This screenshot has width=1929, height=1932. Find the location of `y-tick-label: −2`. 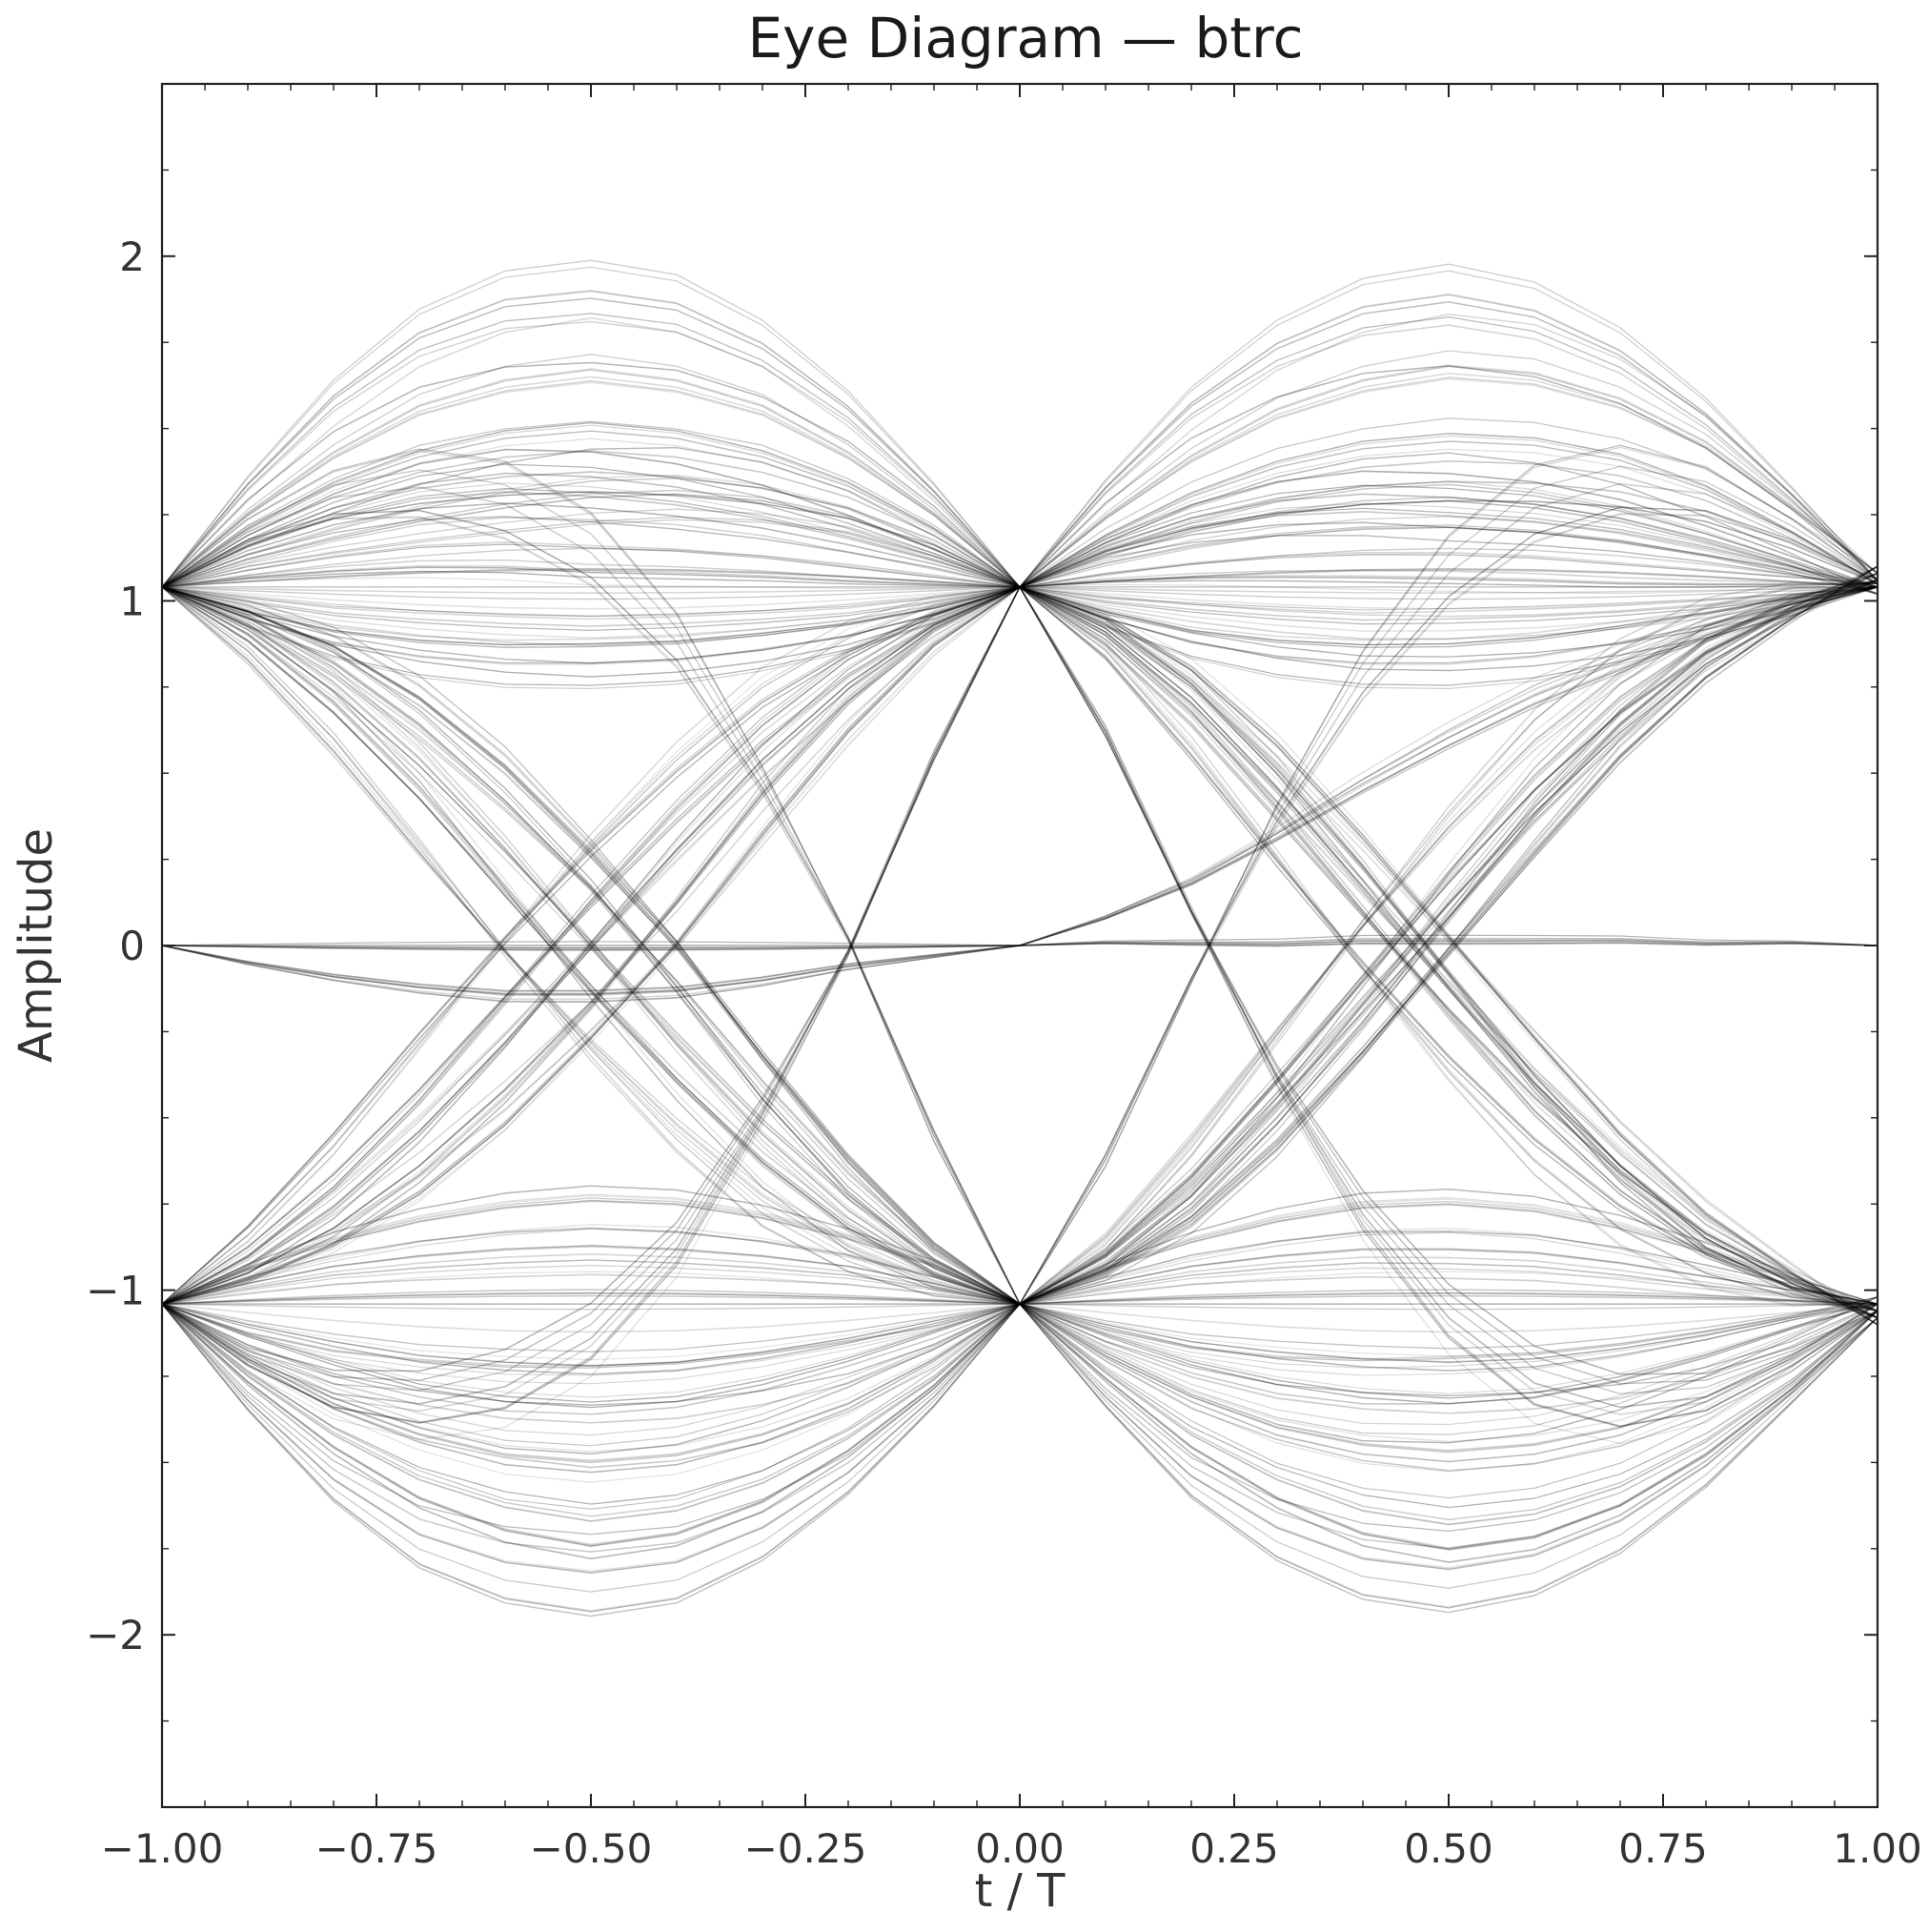

y-tick-label: −2 is located at coordinates (115, 1635).